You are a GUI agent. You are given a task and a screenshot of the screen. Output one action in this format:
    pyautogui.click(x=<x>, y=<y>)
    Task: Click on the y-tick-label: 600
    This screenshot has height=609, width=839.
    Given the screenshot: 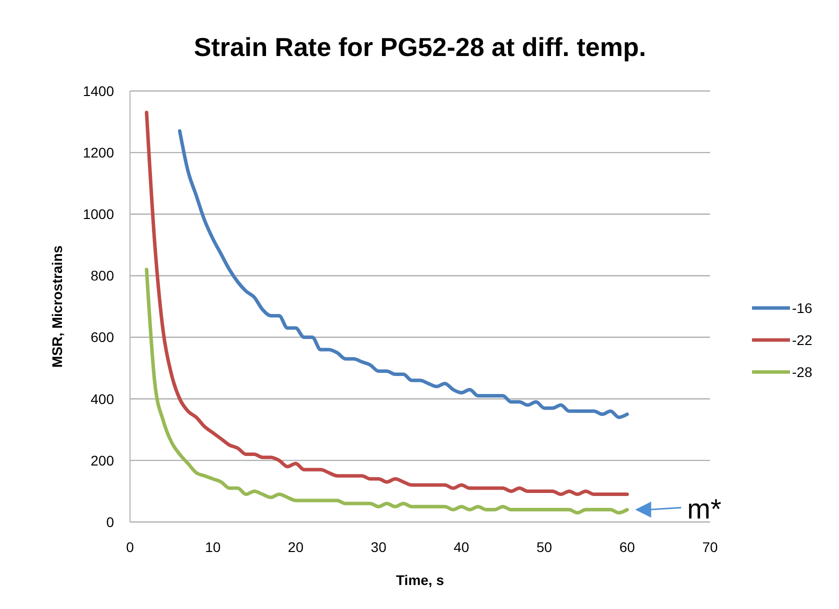 What is the action you would take?
    pyautogui.click(x=102, y=337)
    